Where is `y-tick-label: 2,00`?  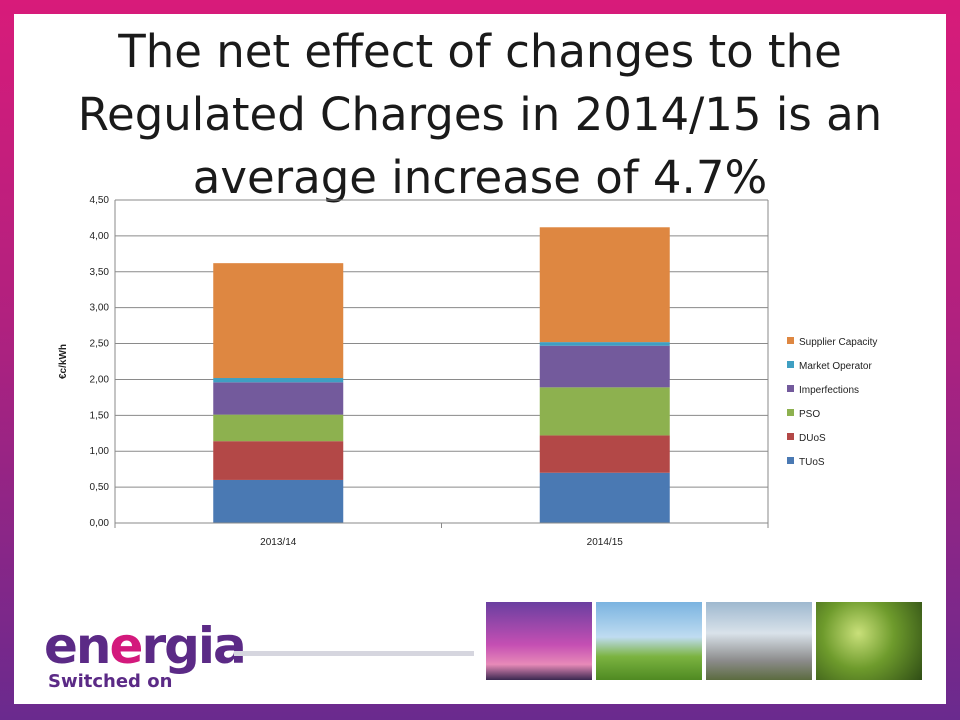
y-tick-label: 2,00 is located at coordinates (100, 379).